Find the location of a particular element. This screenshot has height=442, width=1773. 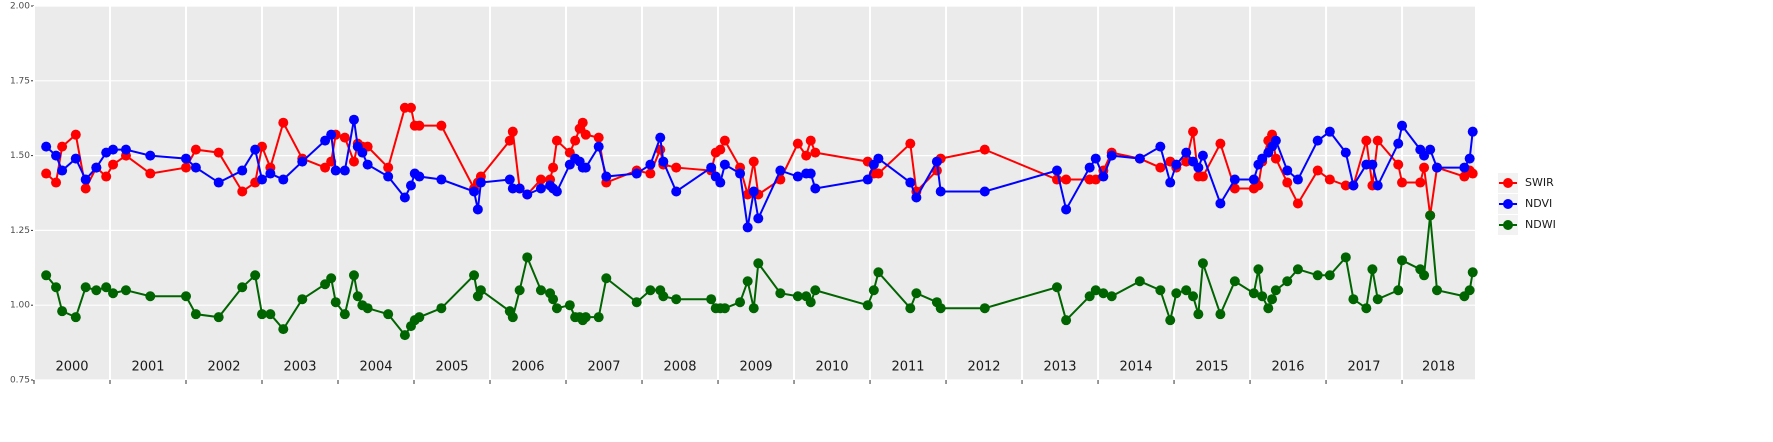

y-tick-label: 1.00 is located at coordinates (20, 306).